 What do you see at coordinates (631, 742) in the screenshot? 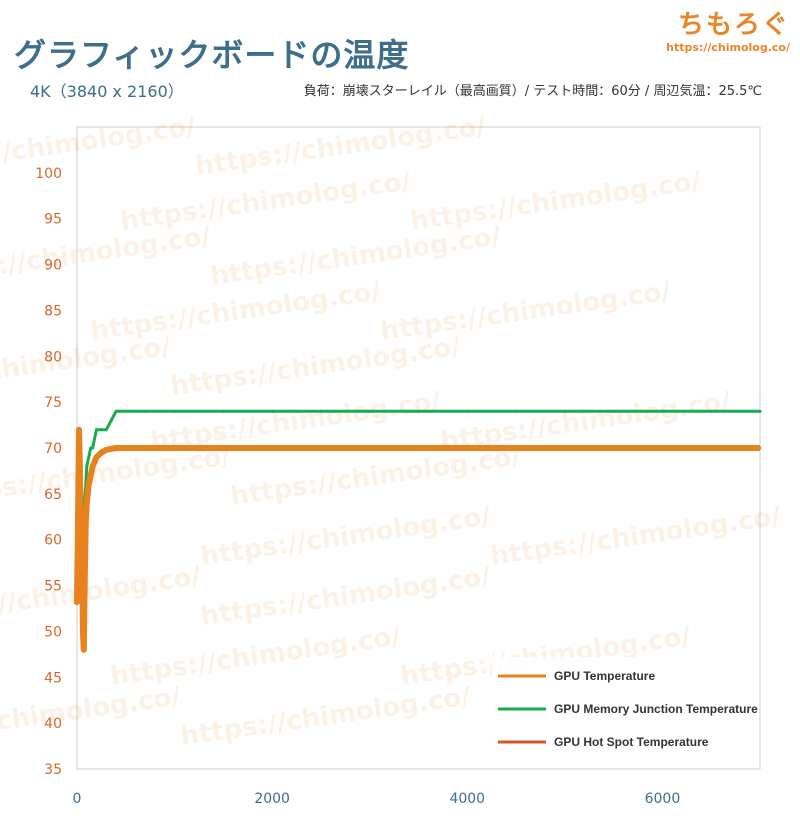
I see `legend-label: GPU Hot Spot Temperature` at bounding box center [631, 742].